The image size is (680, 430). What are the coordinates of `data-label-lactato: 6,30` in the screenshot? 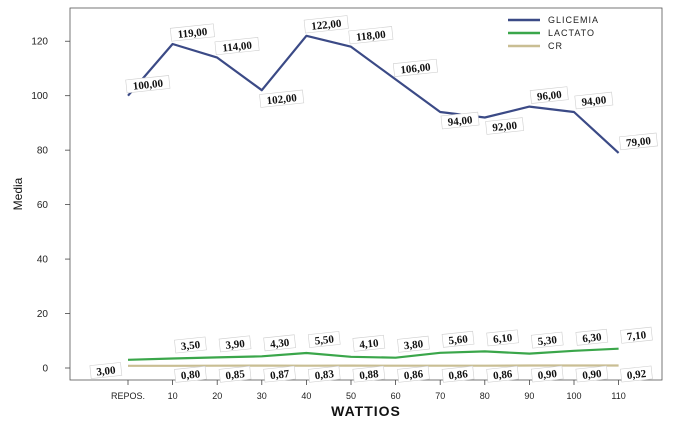 It's located at (592, 338).